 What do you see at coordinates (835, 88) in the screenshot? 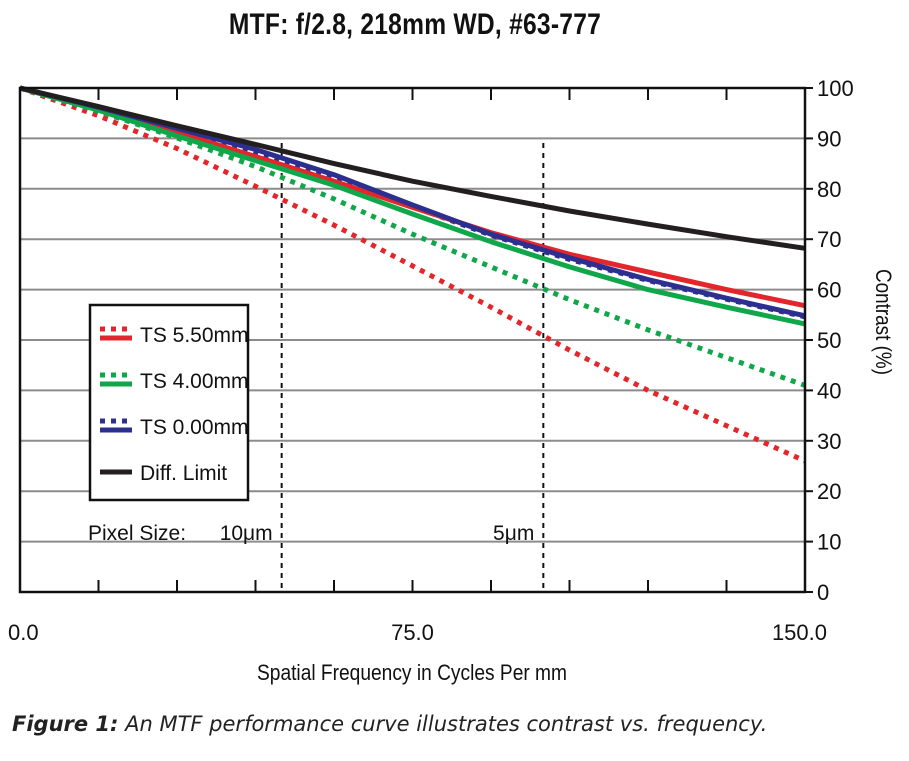
I see `y-tick-label: 100` at bounding box center [835, 88].